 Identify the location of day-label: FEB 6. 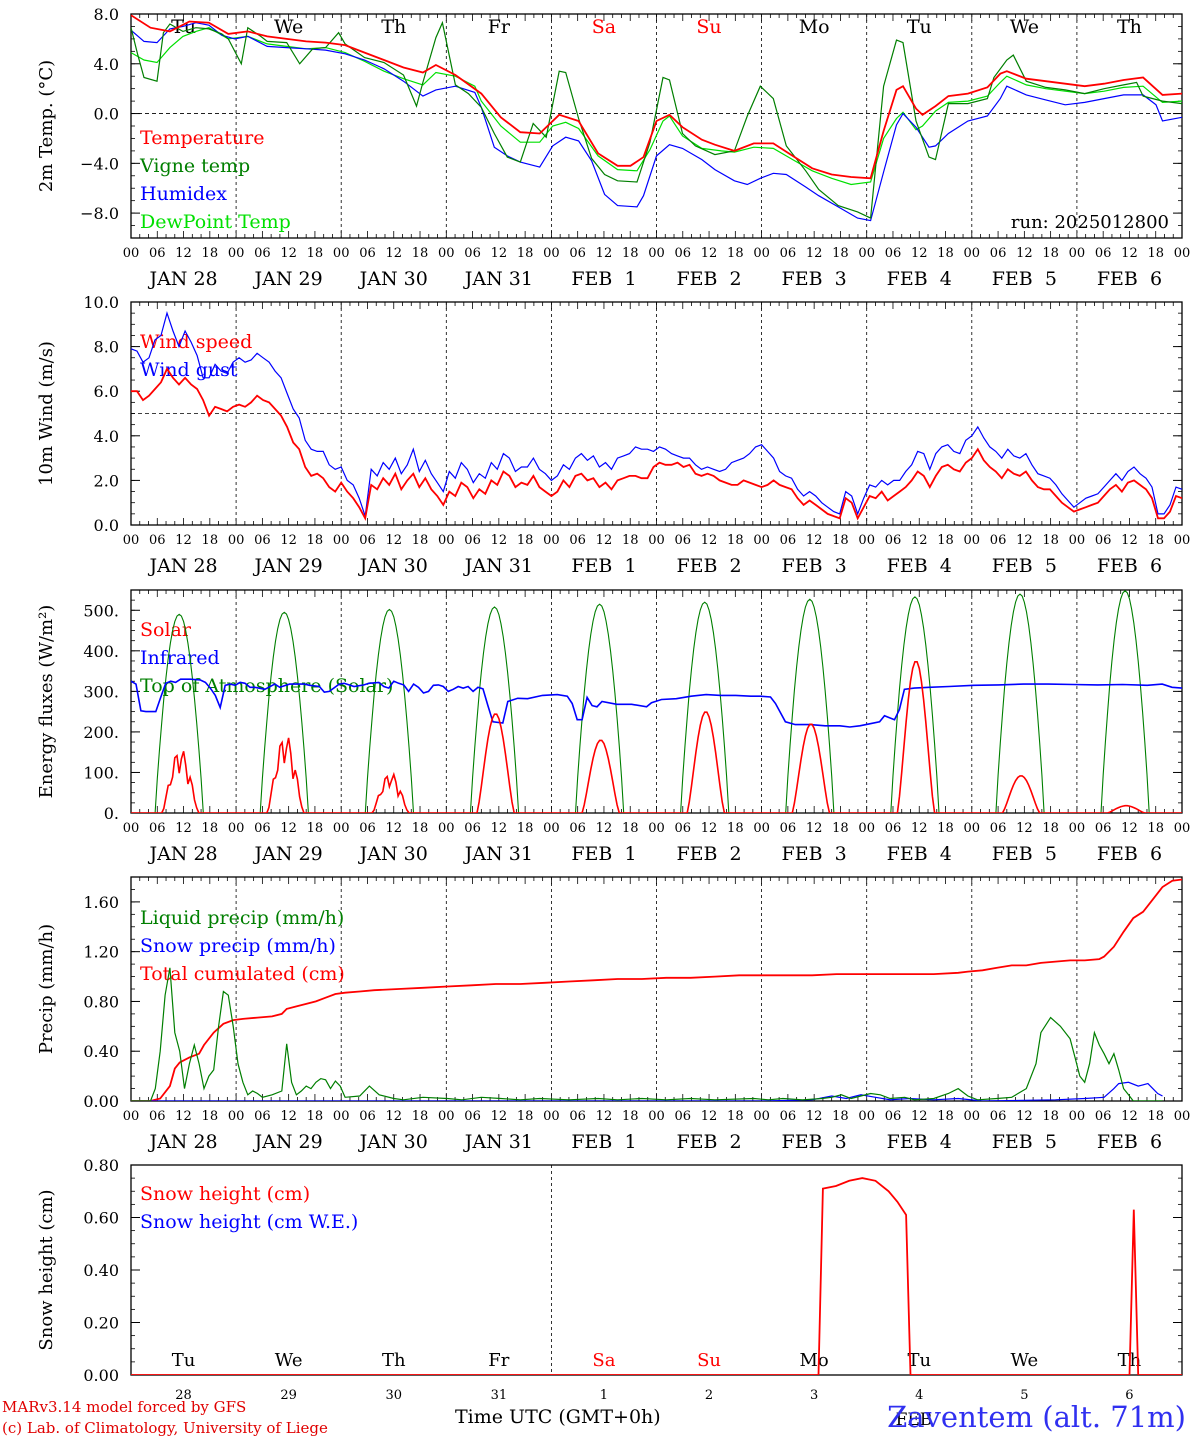
(1129, 566).